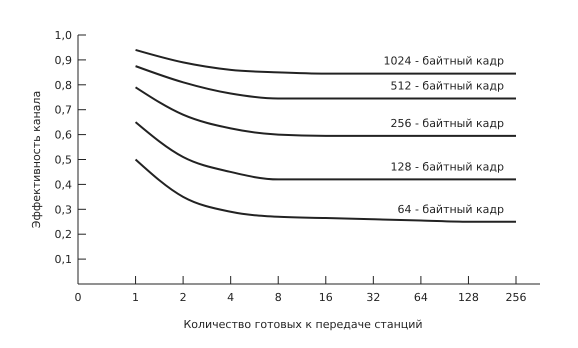 Image resolution: width=578 pixels, height=348 pixels. I want to click on y-tick-label: 0,9, so click(63, 60).